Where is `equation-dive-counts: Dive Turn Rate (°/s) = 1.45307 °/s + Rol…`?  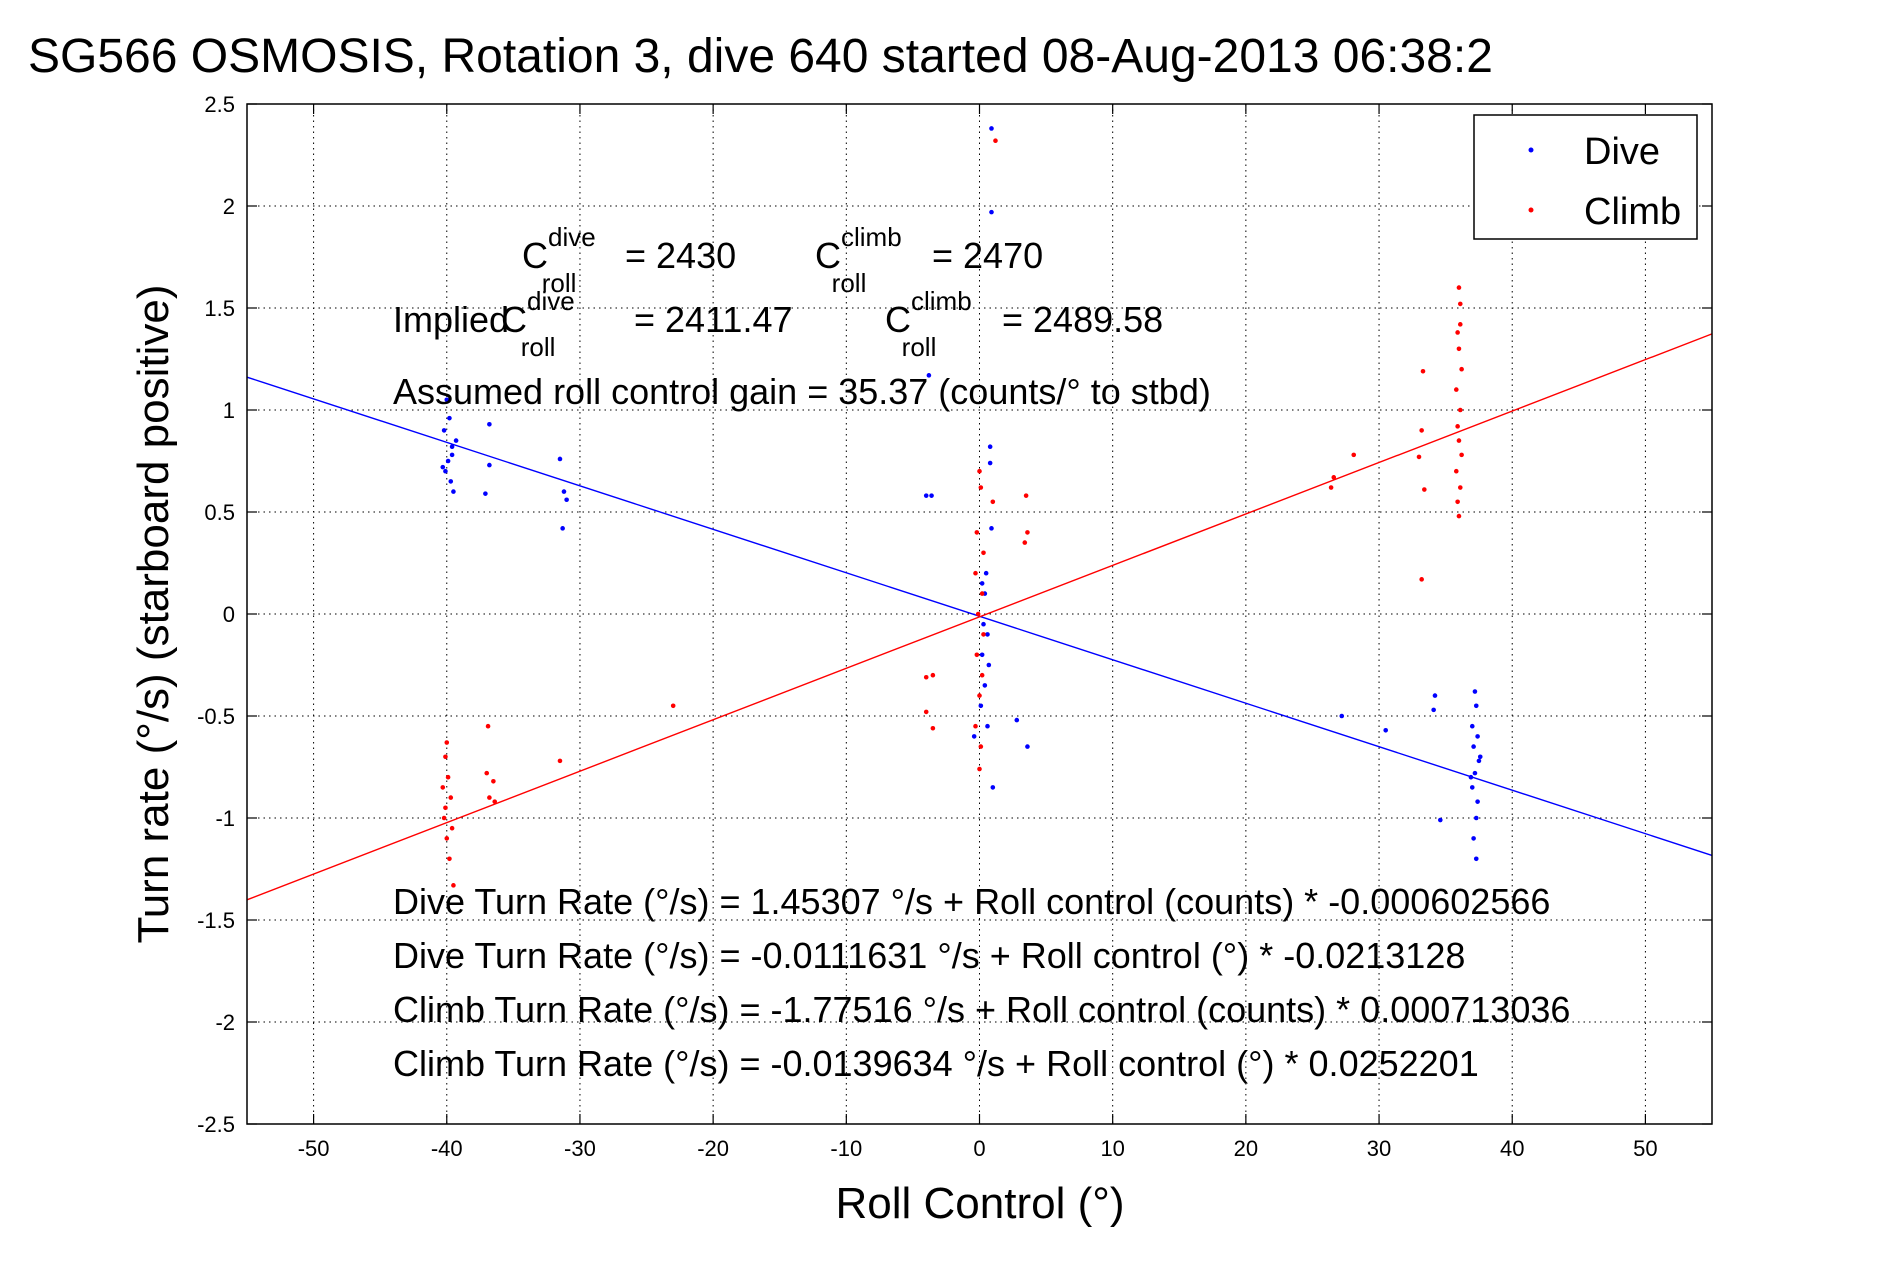
equation-dive-counts: Dive Turn Rate (°/s) = 1.45307 °/s + Rol… is located at coordinates (971, 901).